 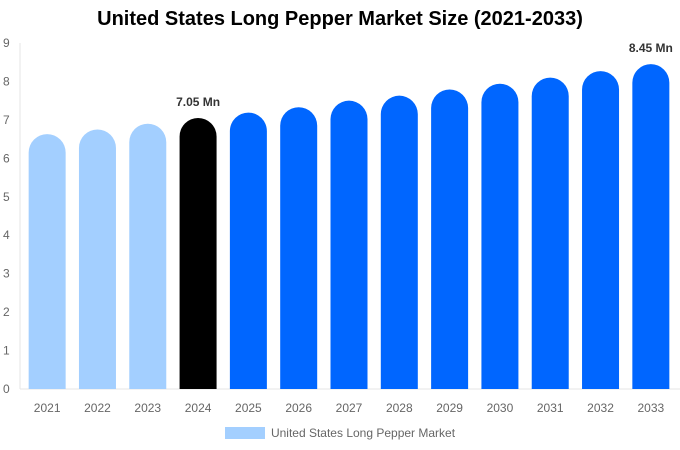 What do you see at coordinates (651, 227) in the screenshot?
I see `bar-2033` at bounding box center [651, 227].